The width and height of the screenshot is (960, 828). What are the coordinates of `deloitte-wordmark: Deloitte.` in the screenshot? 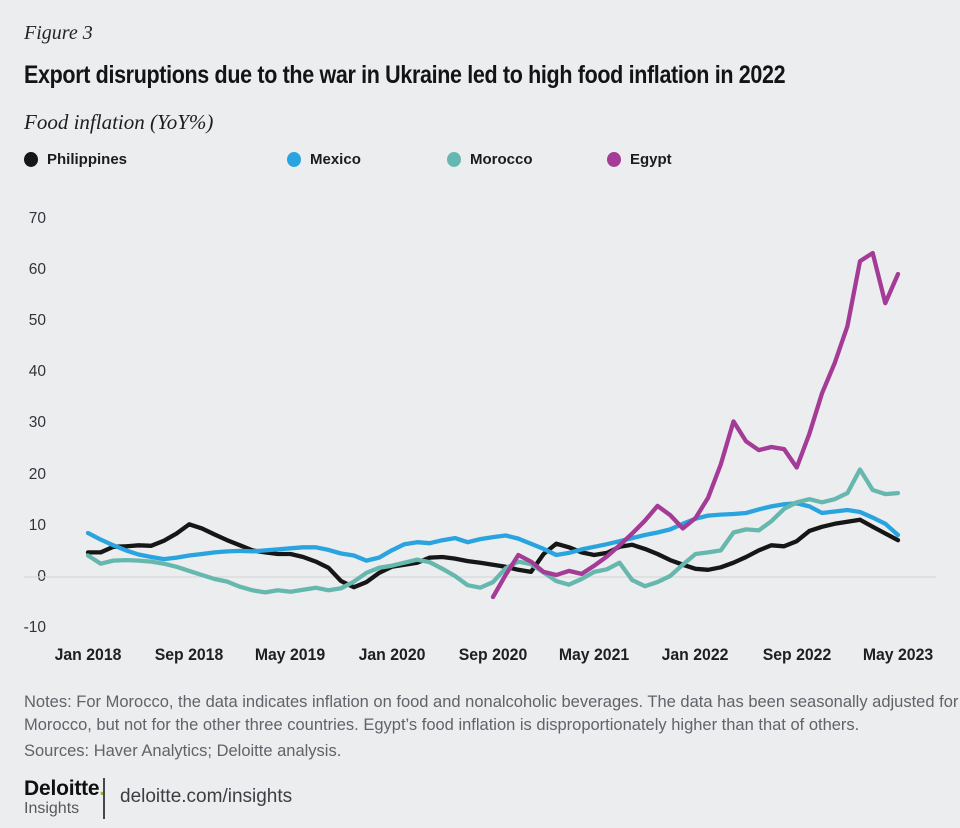 It's located at (64, 789).